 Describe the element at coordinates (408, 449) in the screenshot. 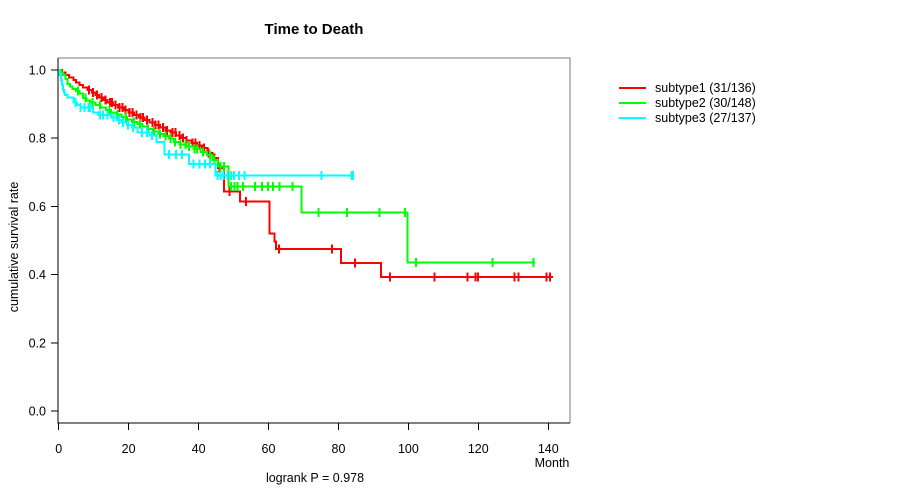

I see `x-tick-label: 100` at that location.